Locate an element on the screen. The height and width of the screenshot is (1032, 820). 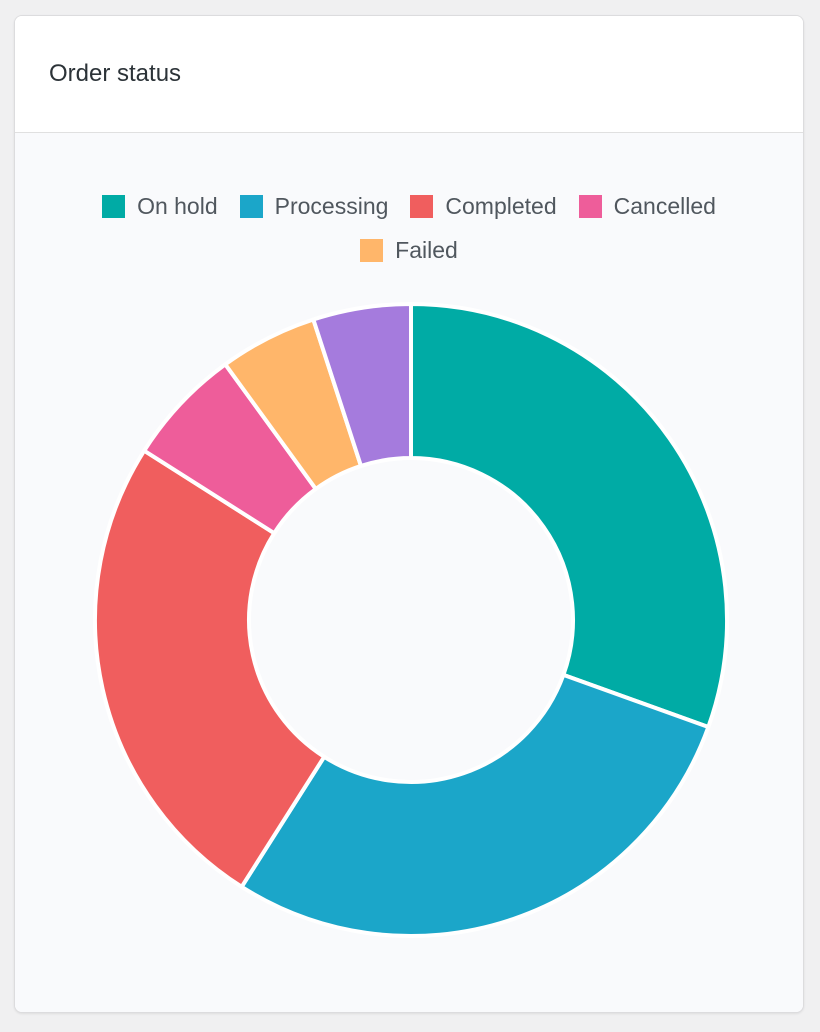
legend-item: Completed is located at coordinates (483, 206).